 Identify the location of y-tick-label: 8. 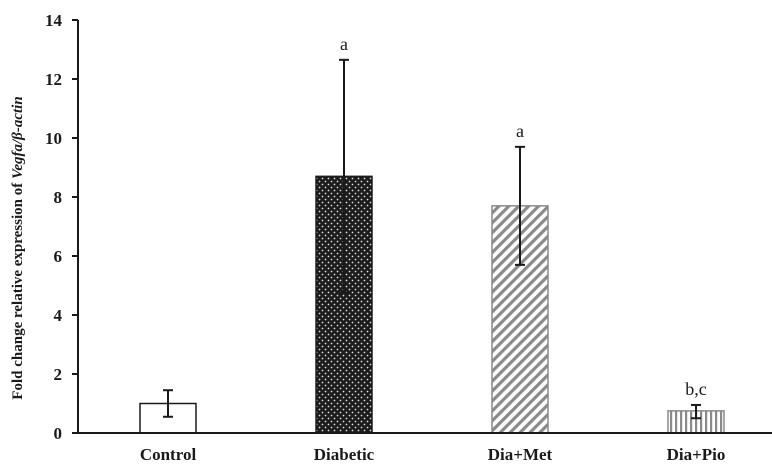
(58, 197).